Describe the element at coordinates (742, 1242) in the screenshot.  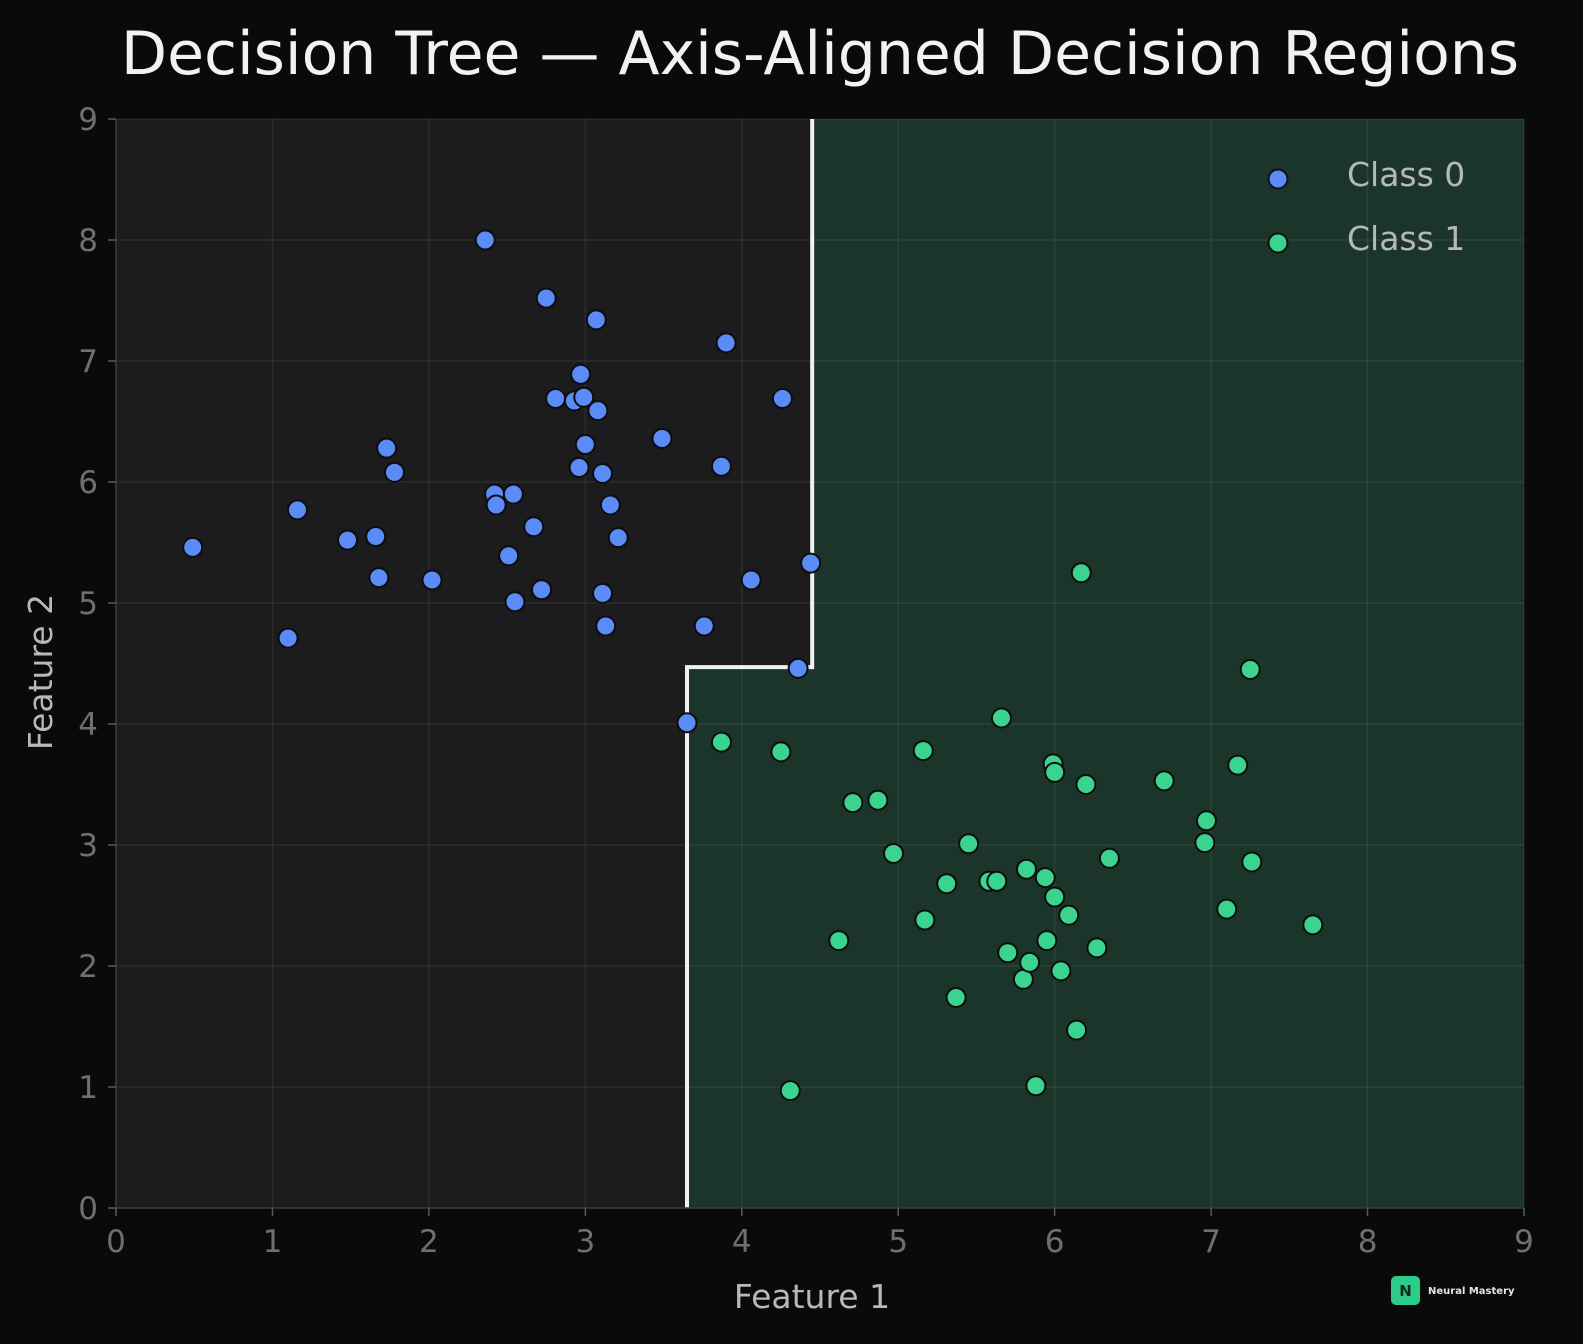
I see `x-tick-label: 4` at that location.